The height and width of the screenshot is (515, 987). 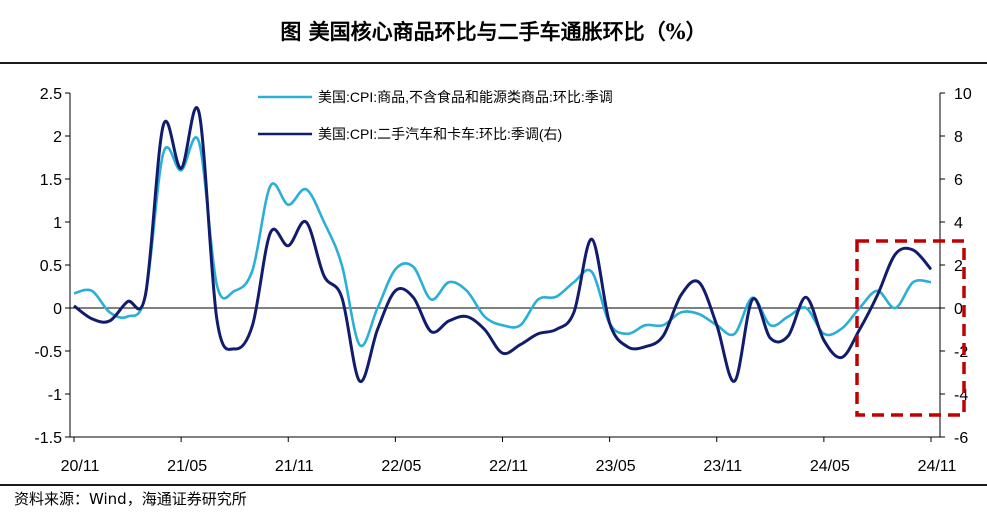 What do you see at coordinates (961, 438) in the screenshot?
I see `right-tick-label: -6` at bounding box center [961, 438].